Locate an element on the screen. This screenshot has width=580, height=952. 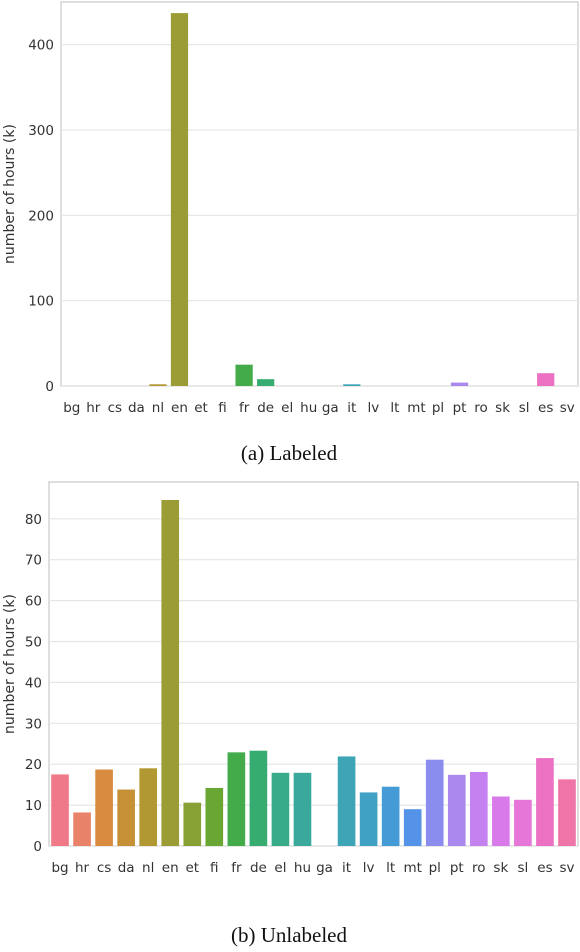
y-tick-labels-labeled: 0 100 200 300 400 is located at coordinates (41, 216).